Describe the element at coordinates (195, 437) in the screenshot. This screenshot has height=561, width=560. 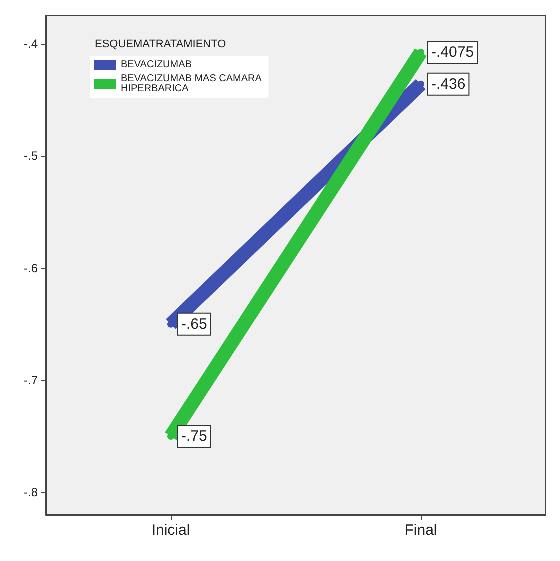
I see `data-label: -.75` at that location.